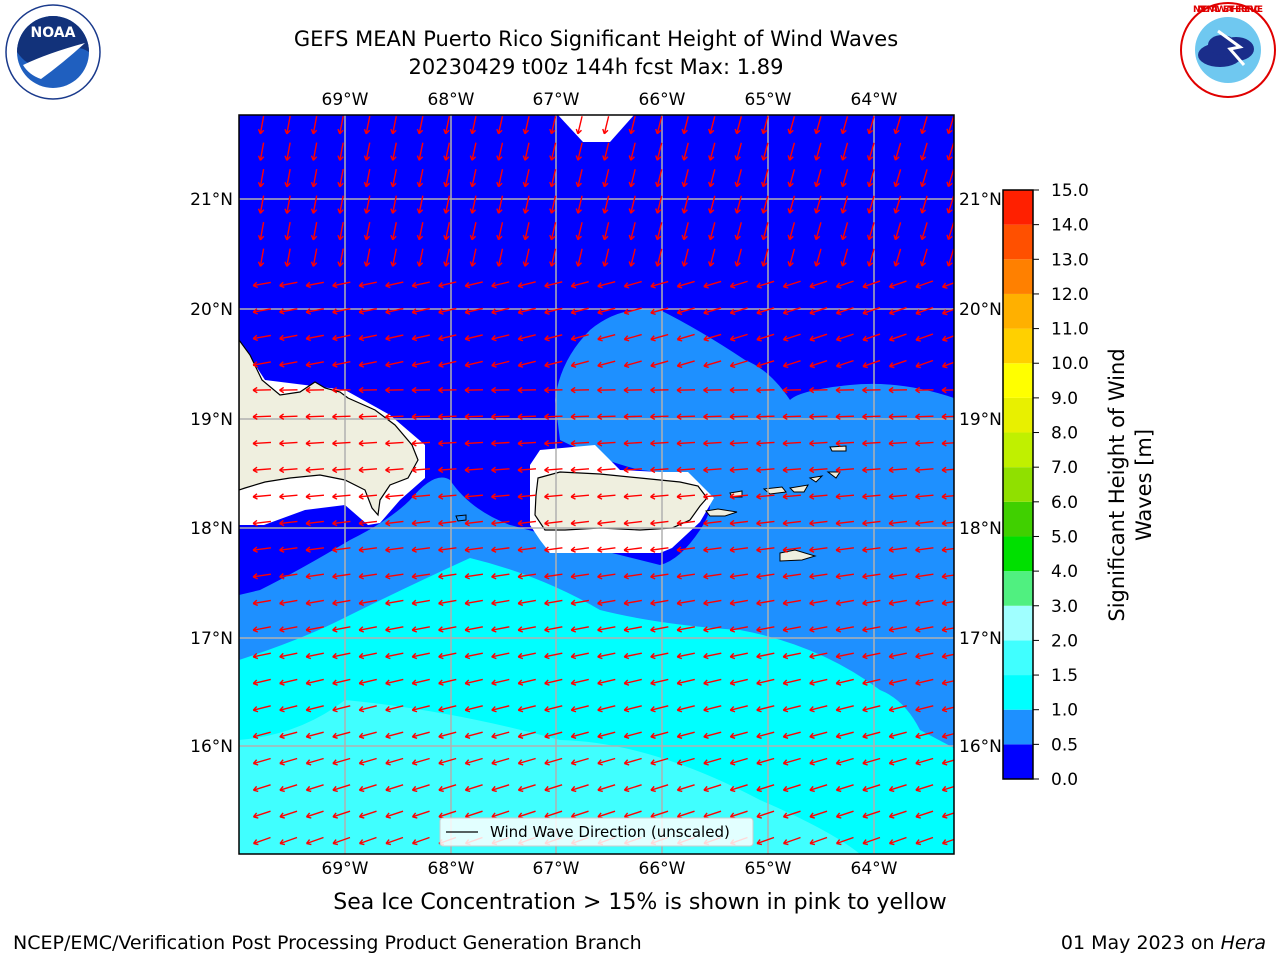 Image resolution: width=1280 pixels, height=960 pixels. Describe the element at coordinates (610, 832) in the screenshot. I see `legend-label: Wind Wave Direction (unscaled)` at that location.